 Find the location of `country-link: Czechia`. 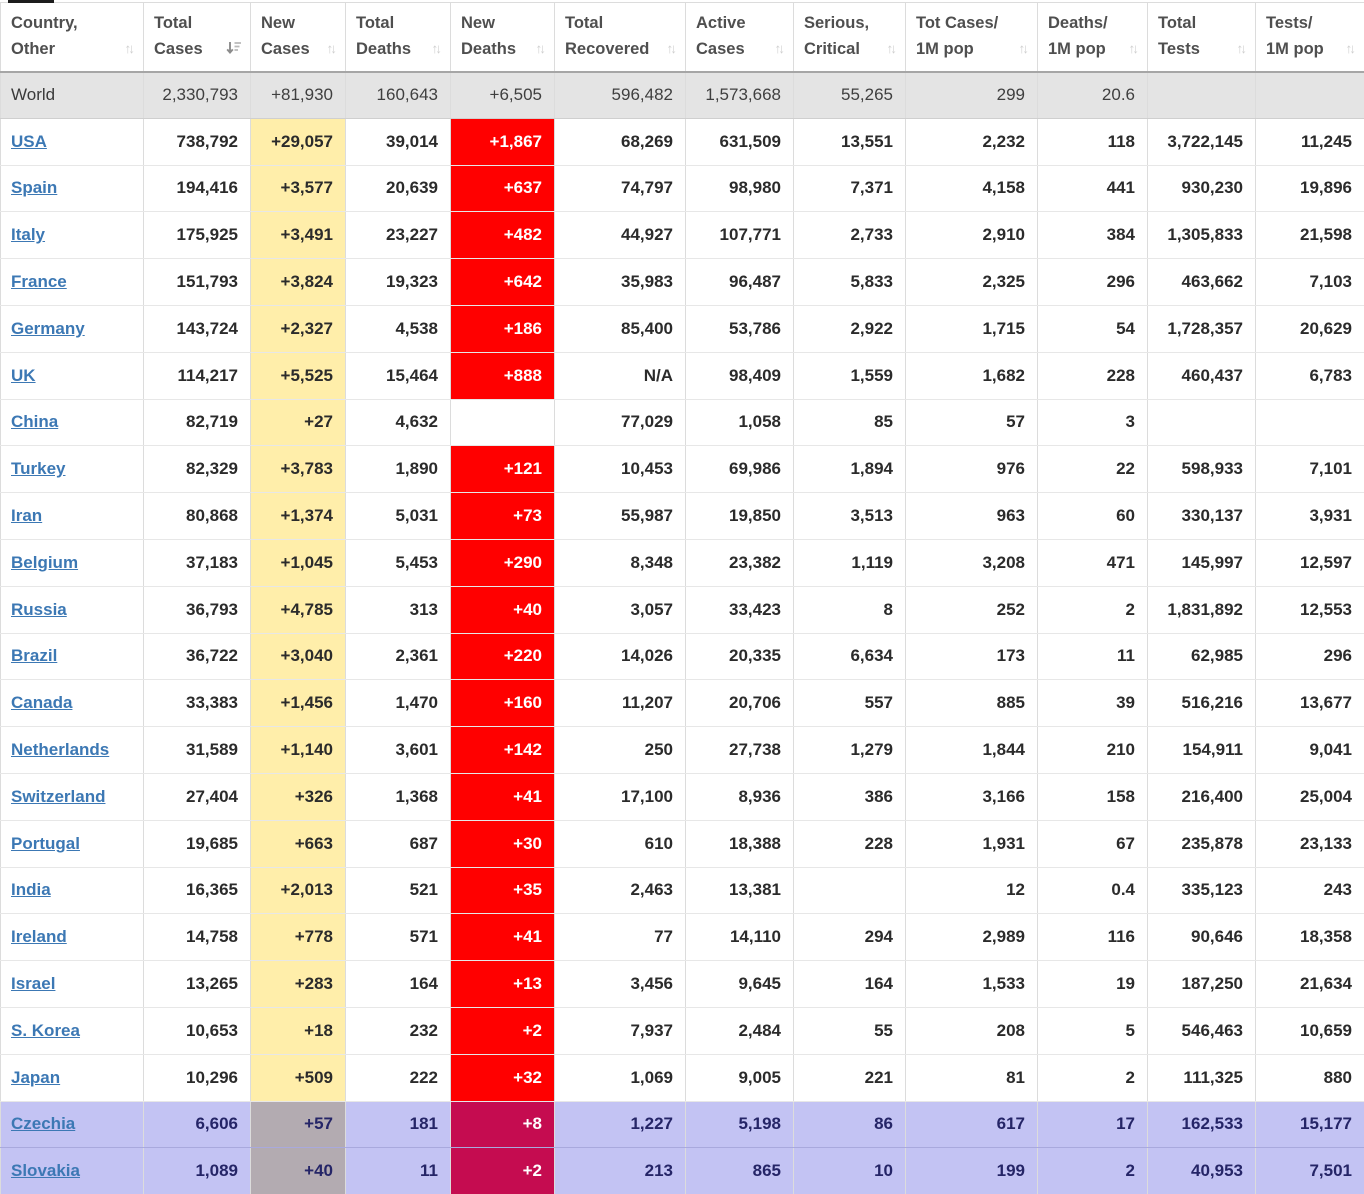

country-link: Czechia is located at coordinates (43, 1124).